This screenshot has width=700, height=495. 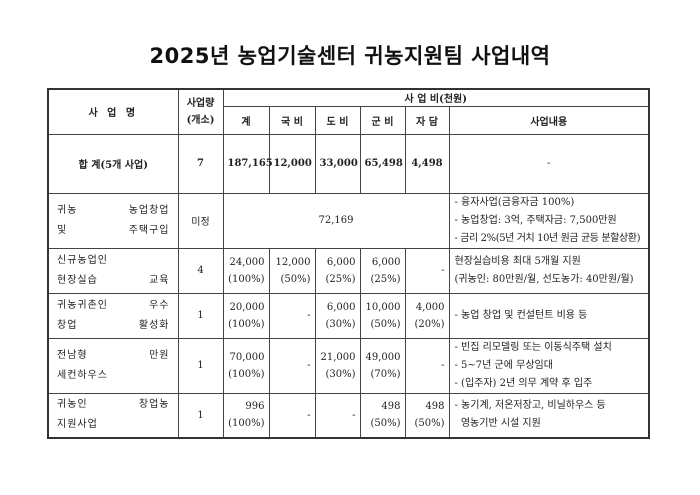 What do you see at coordinates (427, 315) in the screenshot?
I see `row-self: 4,000 (20%)` at bounding box center [427, 315].